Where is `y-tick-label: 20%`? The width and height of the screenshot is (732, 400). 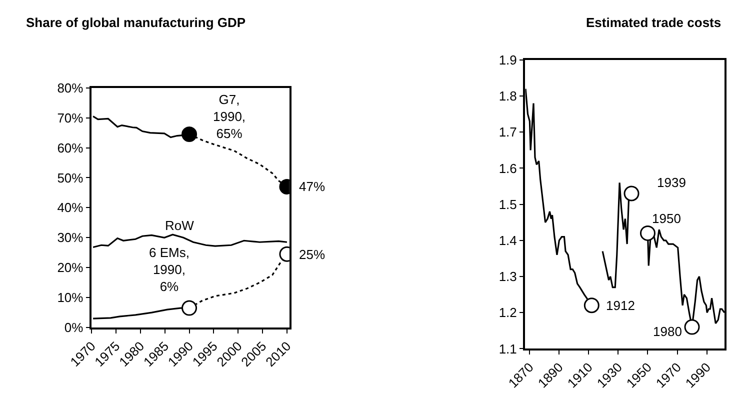
y-tick-label: 20% is located at coordinates (70, 268).